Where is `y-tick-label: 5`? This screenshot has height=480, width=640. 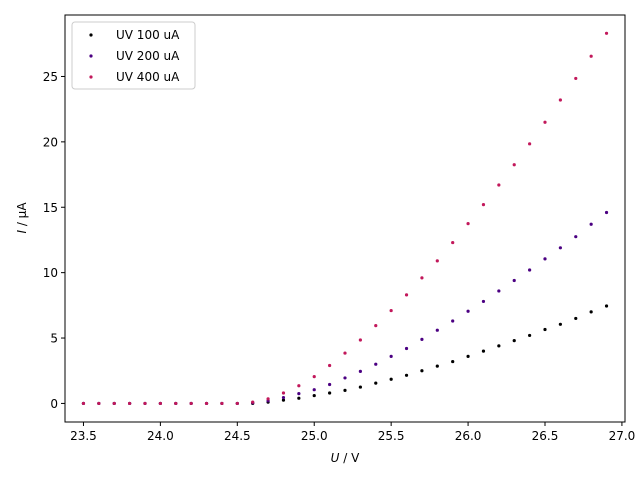 y-tick-label: 5 is located at coordinates (54, 339).